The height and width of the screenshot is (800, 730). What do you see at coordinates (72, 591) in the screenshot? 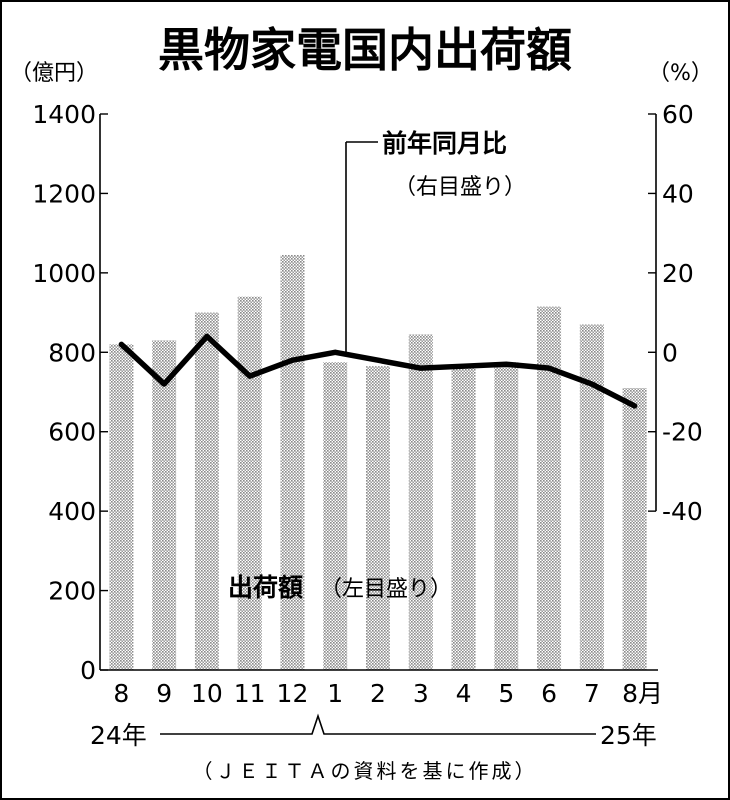
I see `left-tick-label: 200` at bounding box center [72, 591].